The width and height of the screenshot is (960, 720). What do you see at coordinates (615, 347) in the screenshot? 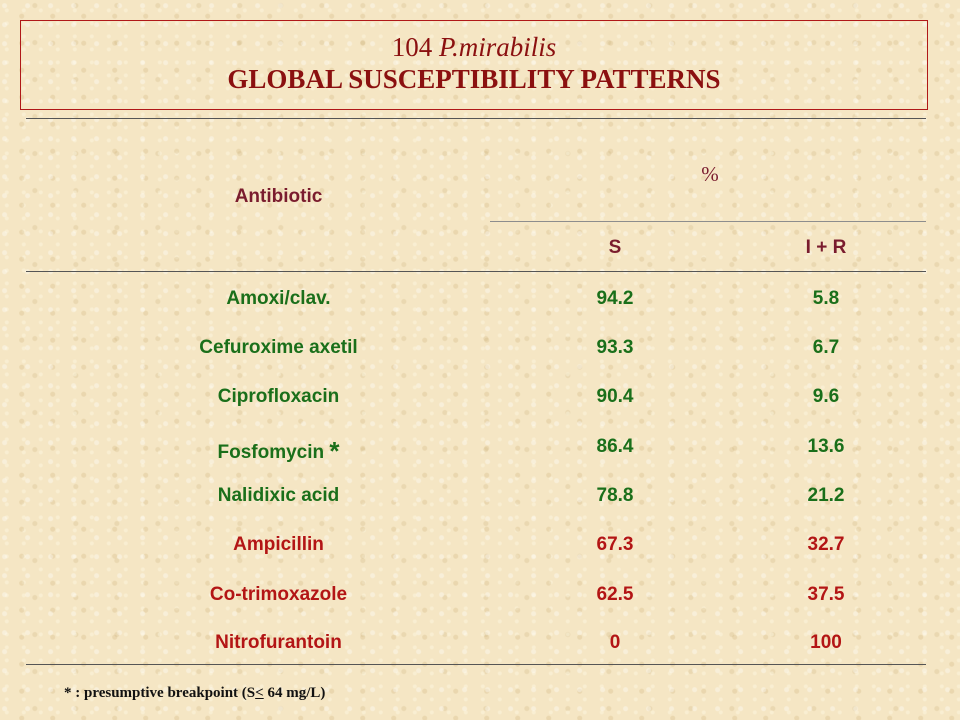
I see `row-s-value: 93.3` at bounding box center [615, 347].